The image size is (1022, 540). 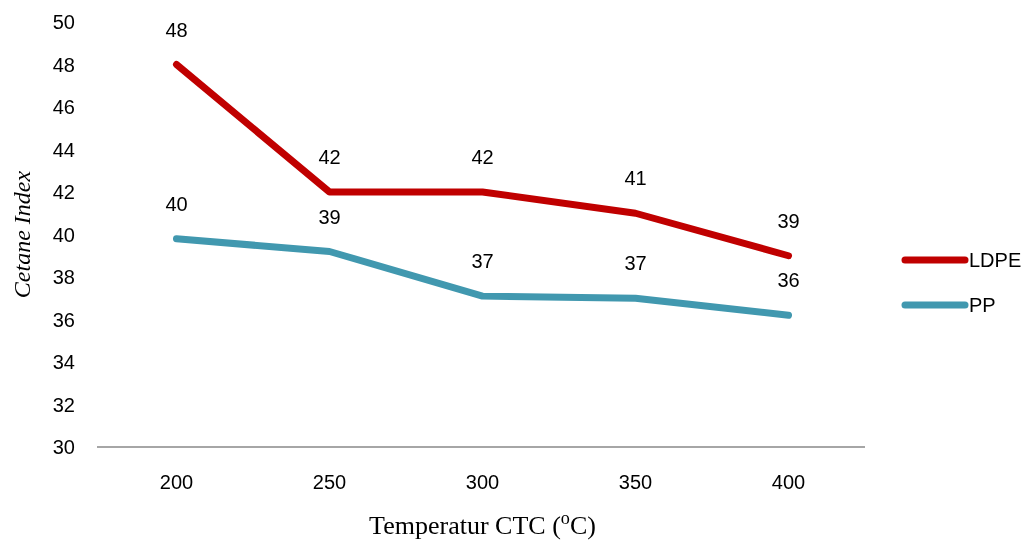 I want to click on y-tick-label: 44, so click(x=63, y=149).